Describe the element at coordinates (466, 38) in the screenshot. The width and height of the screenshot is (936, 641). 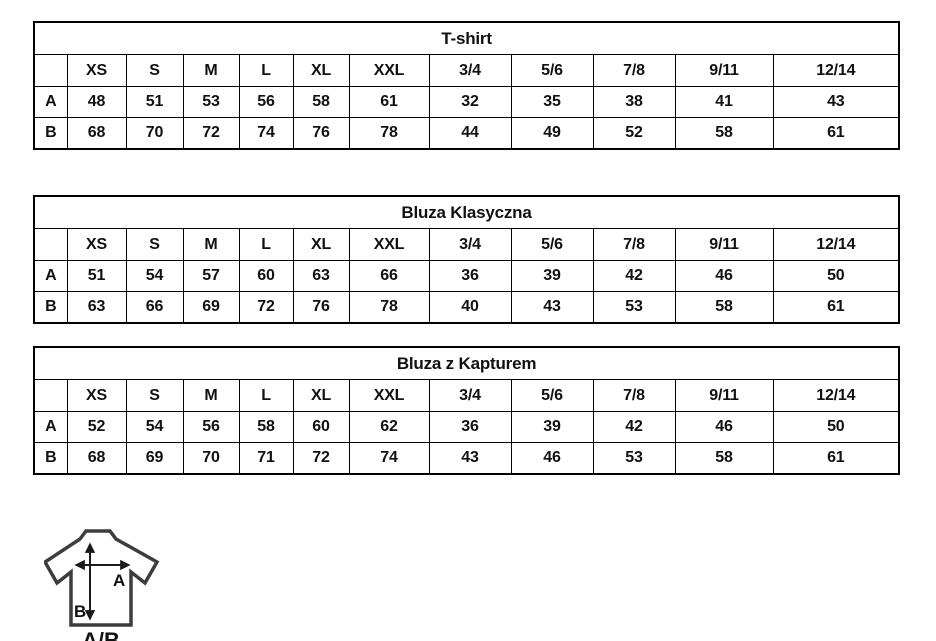
I see `table-title: T-shirt` at that location.